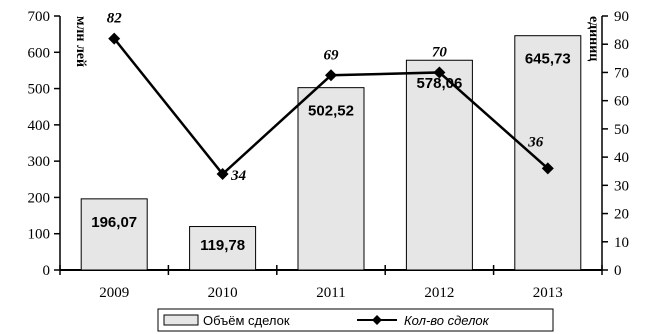 The width and height of the screenshot is (661, 334). What do you see at coordinates (223, 293) in the screenshot?
I see `x-tick-label: 2010` at bounding box center [223, 293].